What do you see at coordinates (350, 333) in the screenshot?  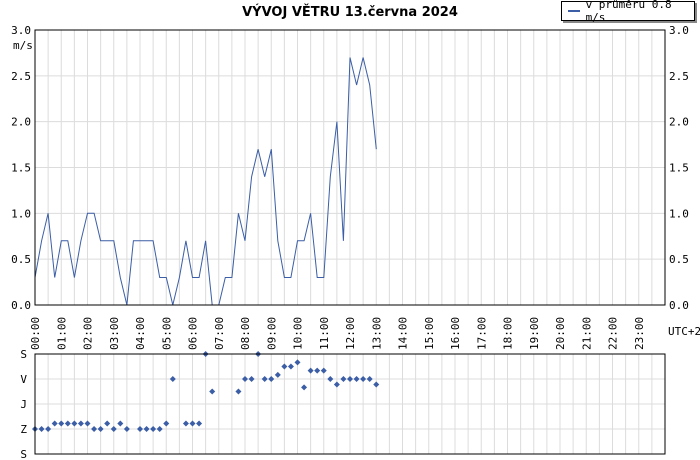 I see `x-tick-label: 12:00` at bounding box center [350, 333].